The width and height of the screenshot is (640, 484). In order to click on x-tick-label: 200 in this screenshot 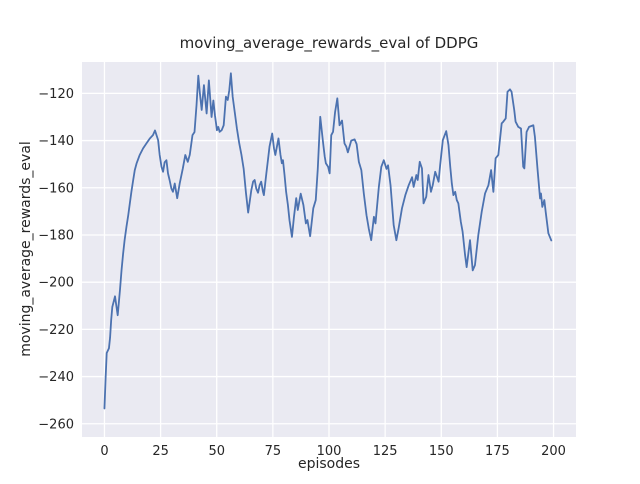, I will do `click(553, 451)`.